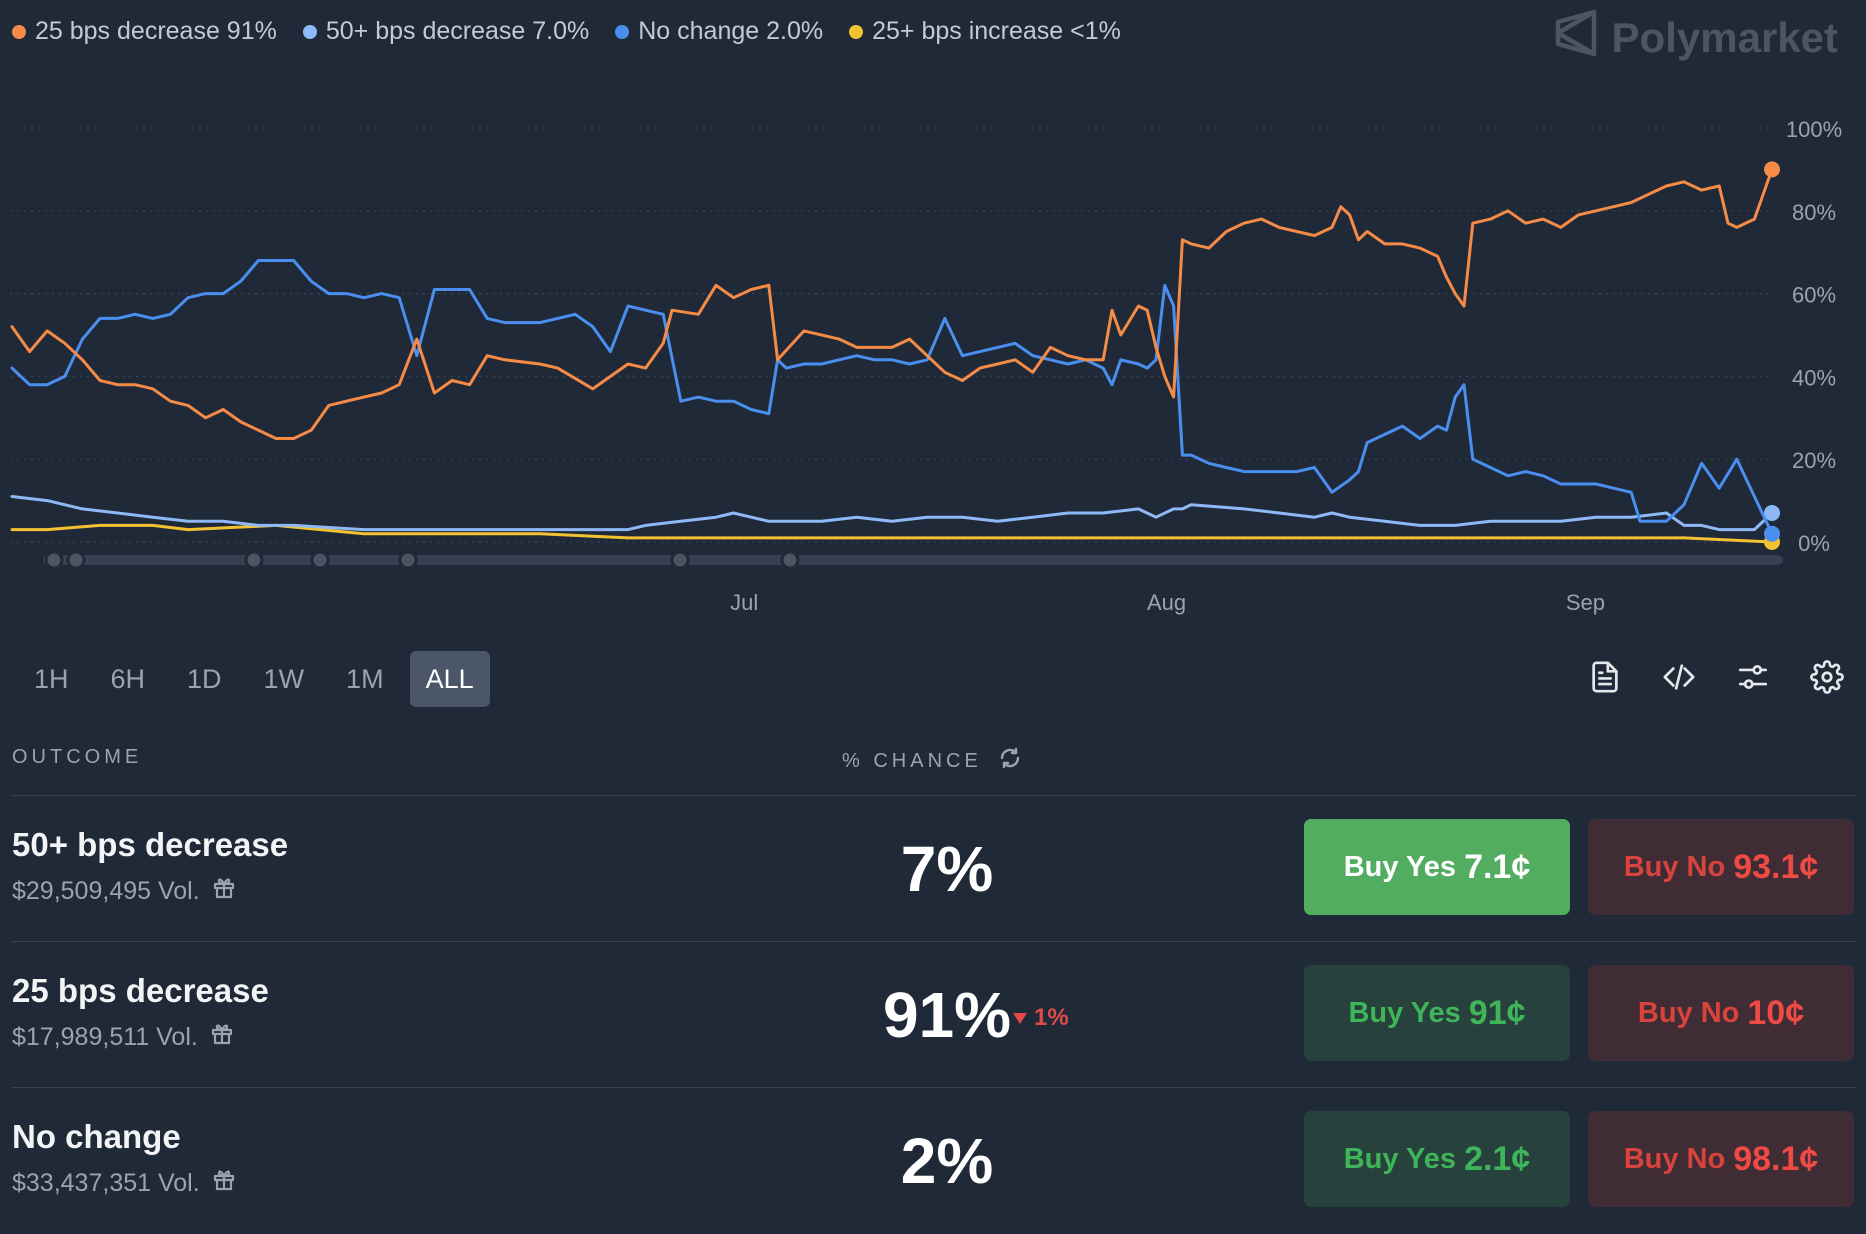 Image resolution: width=1866 pixels, height=1234 pixels. I want to click on x-tick-label: Aug, so click(1166, 602).